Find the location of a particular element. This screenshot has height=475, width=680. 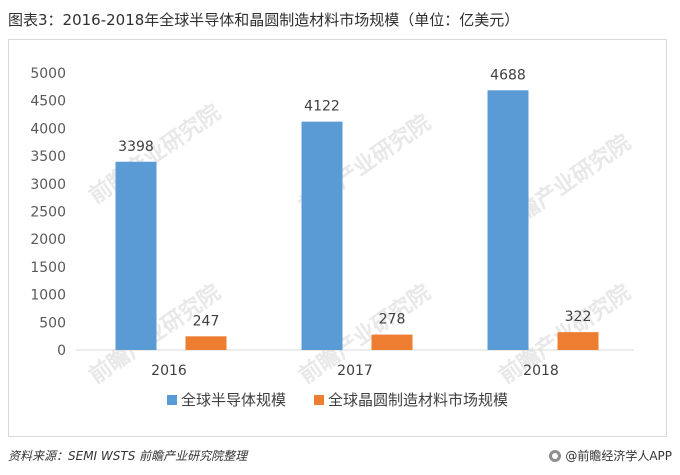

y-tick-label: 0 is located at coordinates (61, 351).